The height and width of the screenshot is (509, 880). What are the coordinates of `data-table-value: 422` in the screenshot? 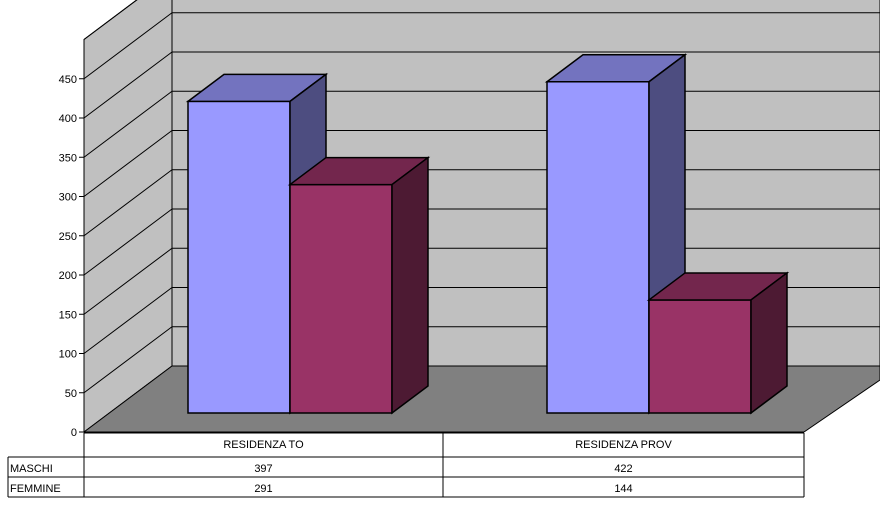 It's located at (623, 469).